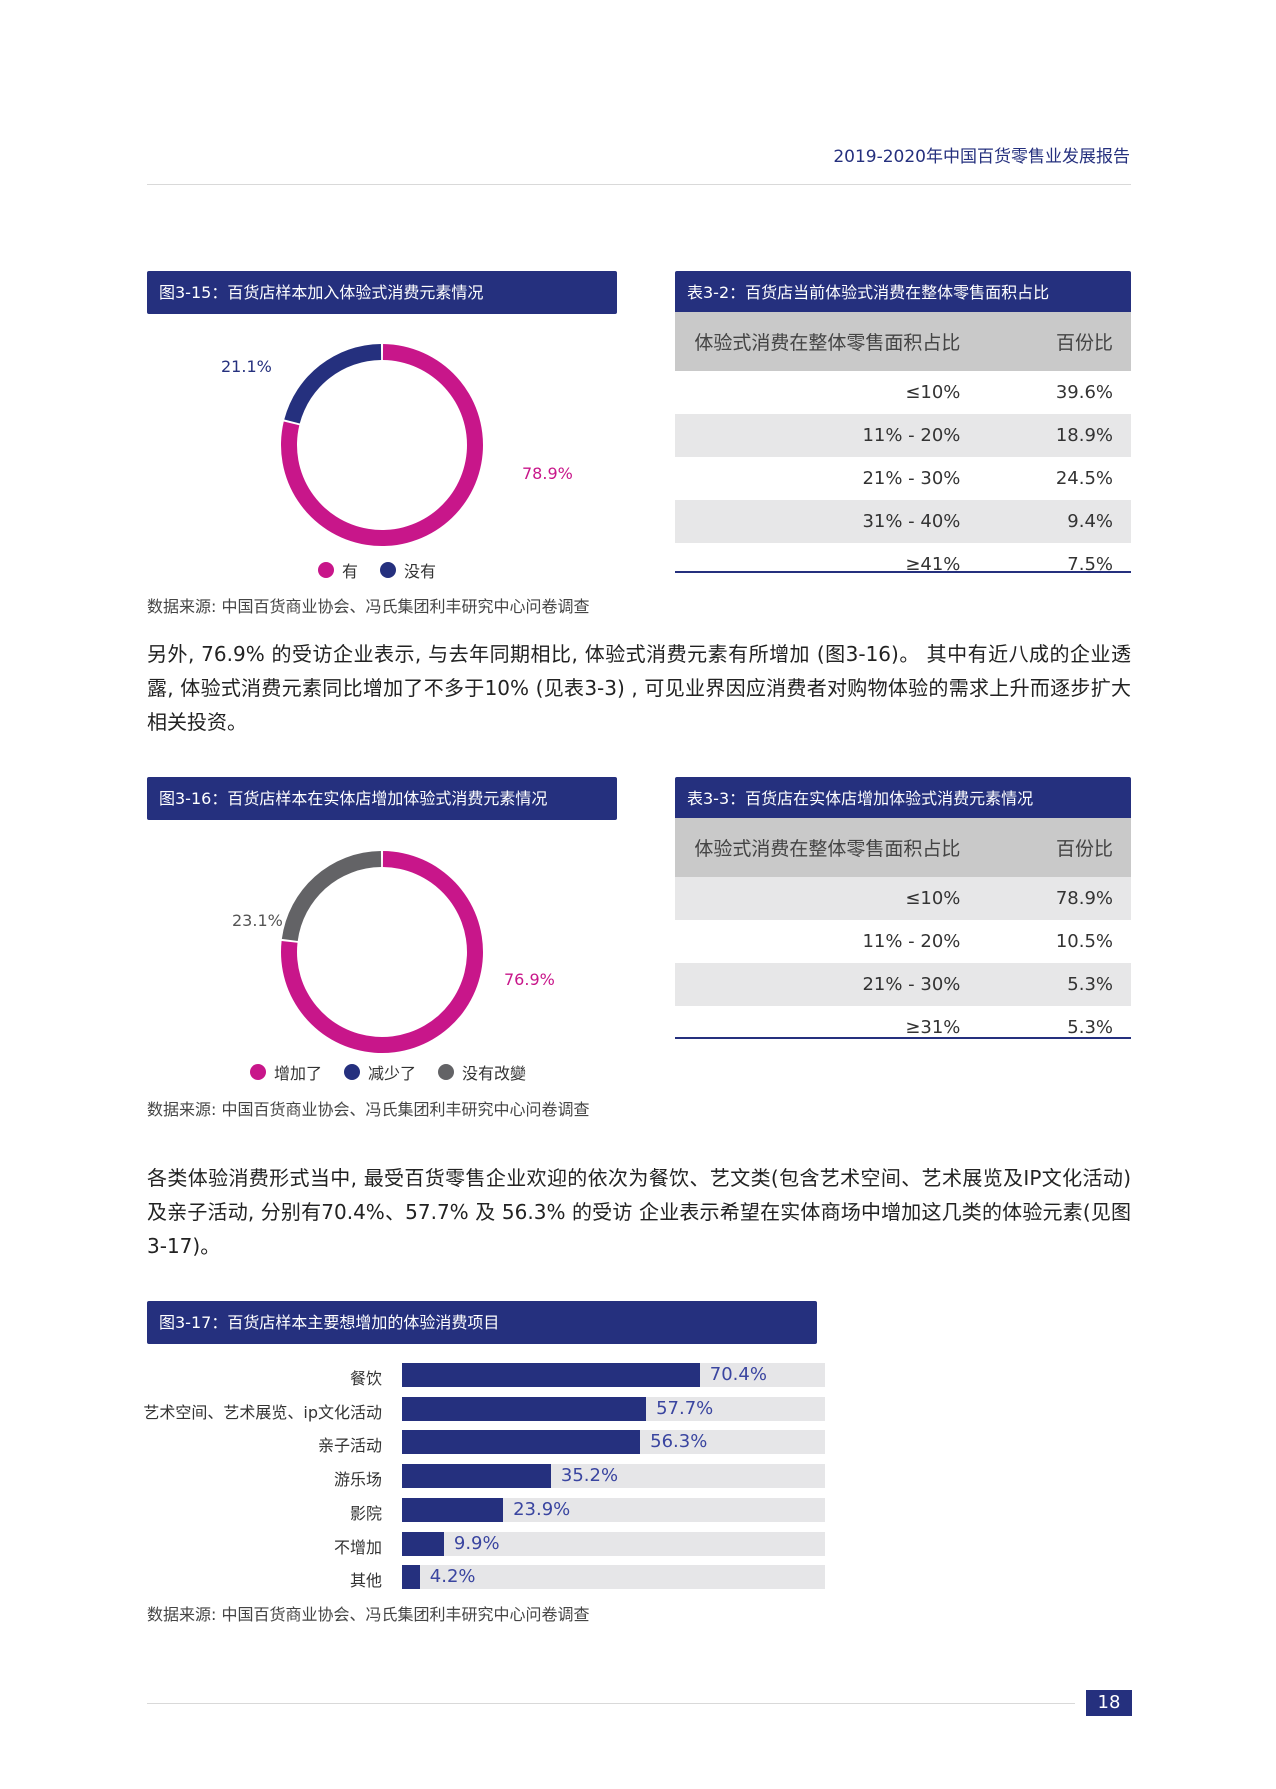  Describe the element at coordinates (298, 1073) in the screenshot. I see `legend-label-increased: 增加了` at that location.